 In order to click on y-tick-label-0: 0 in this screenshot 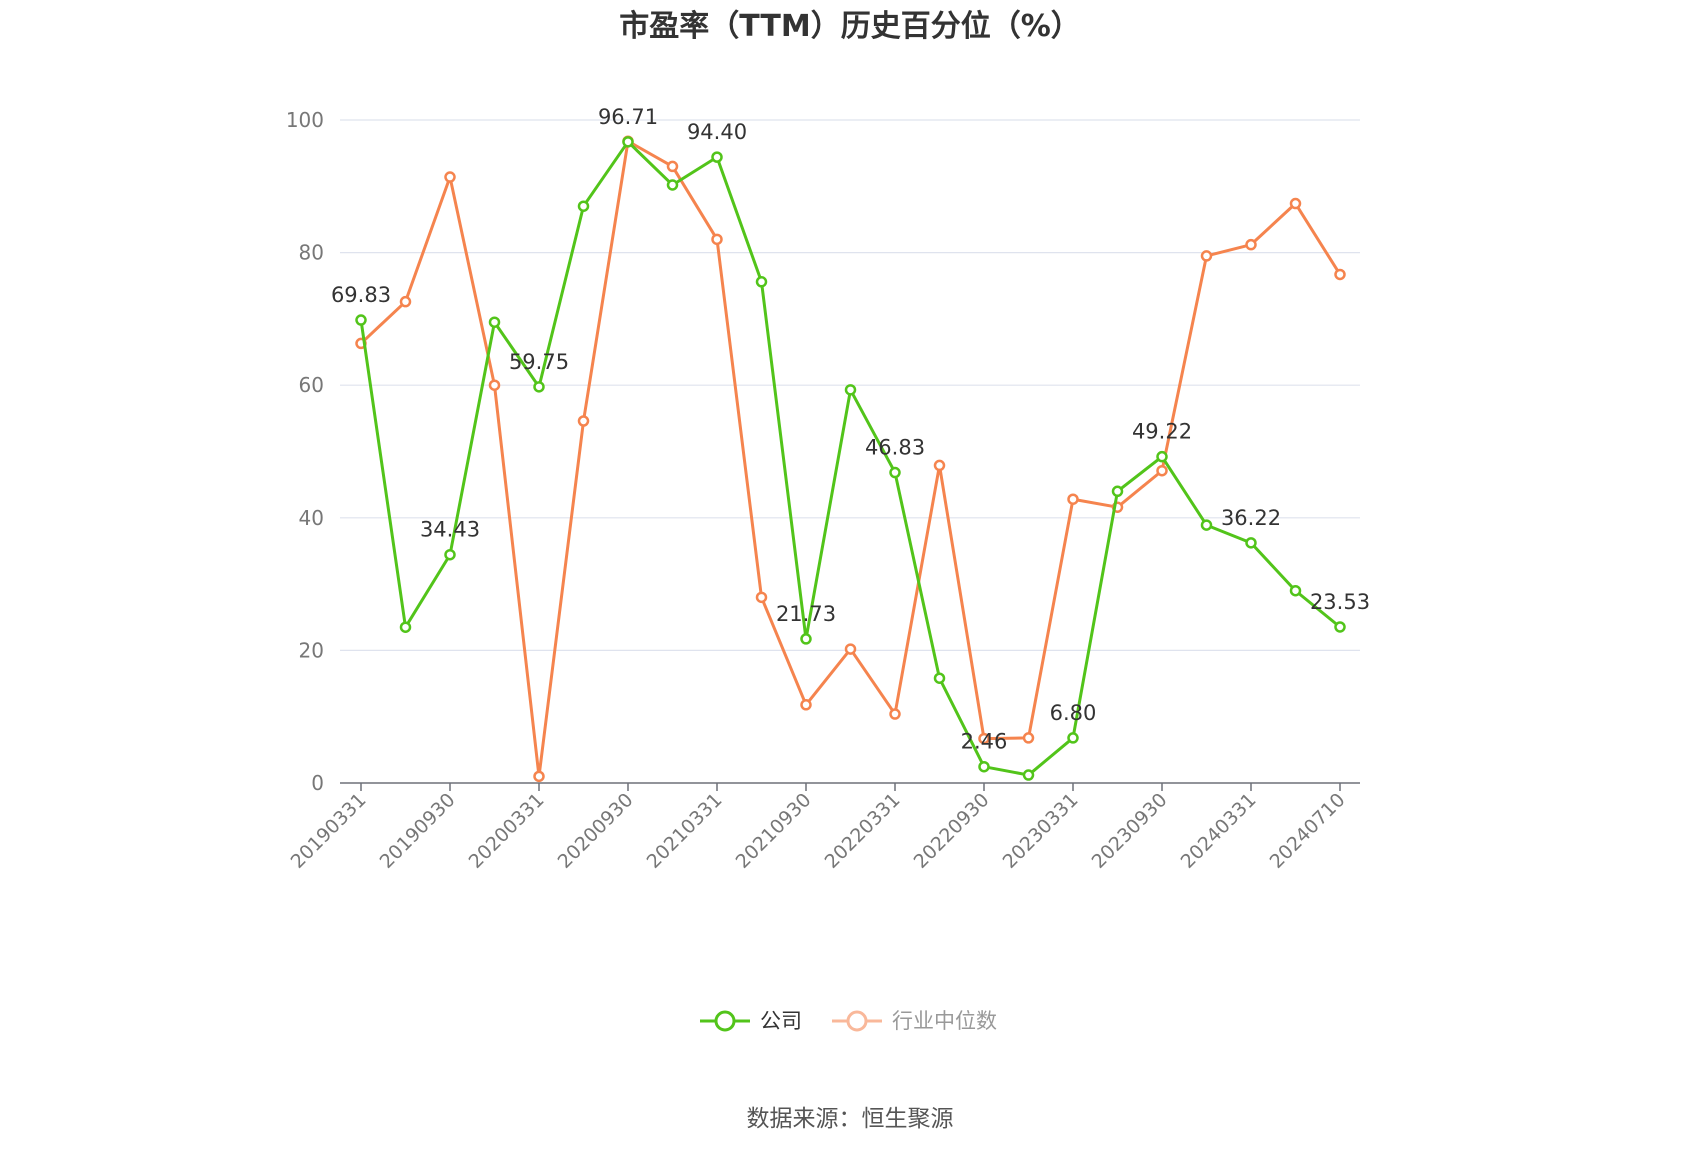, I will do `click(317, 783)`.